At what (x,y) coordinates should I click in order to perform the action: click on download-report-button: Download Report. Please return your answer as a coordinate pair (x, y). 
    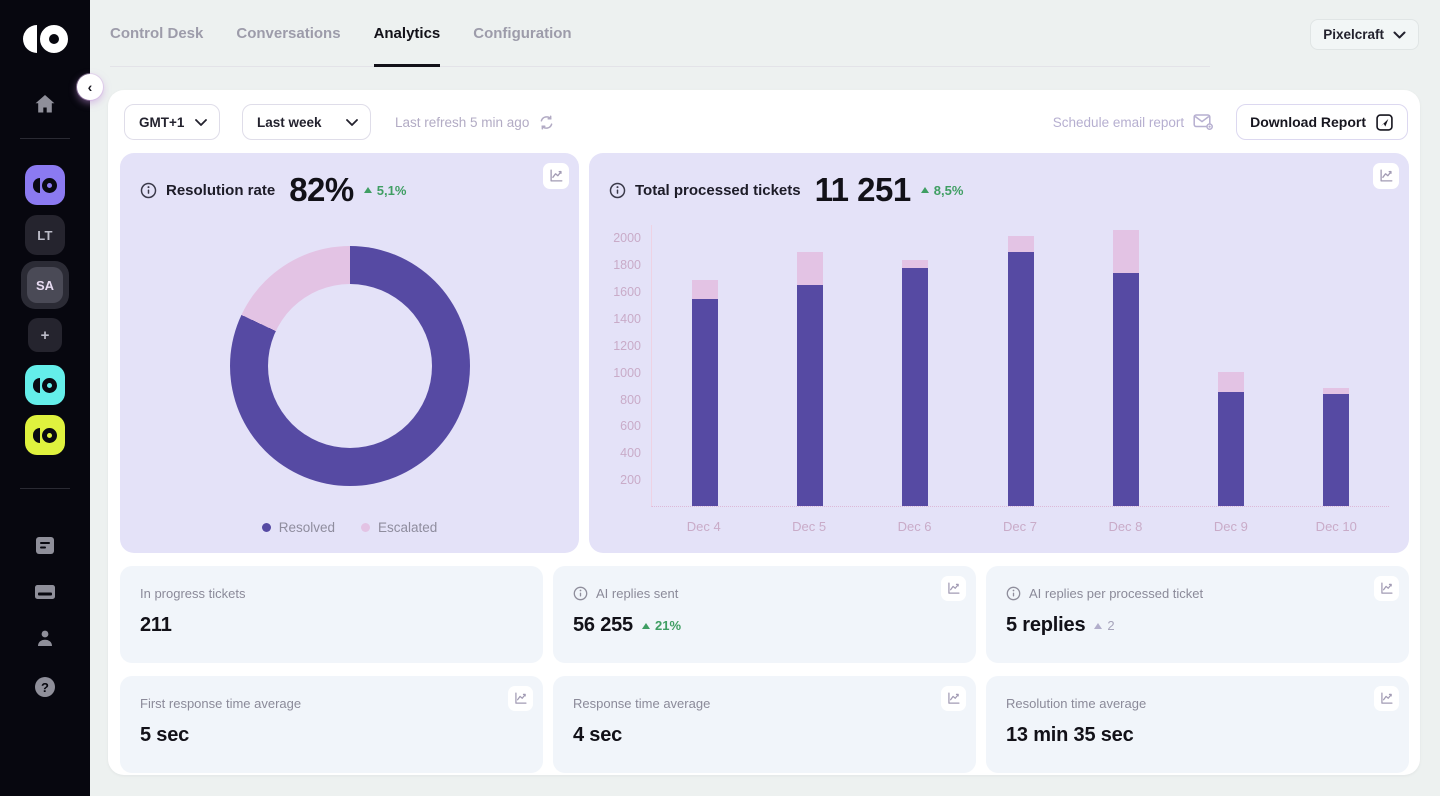
    Looking at the image, I should click on (1322, 122).